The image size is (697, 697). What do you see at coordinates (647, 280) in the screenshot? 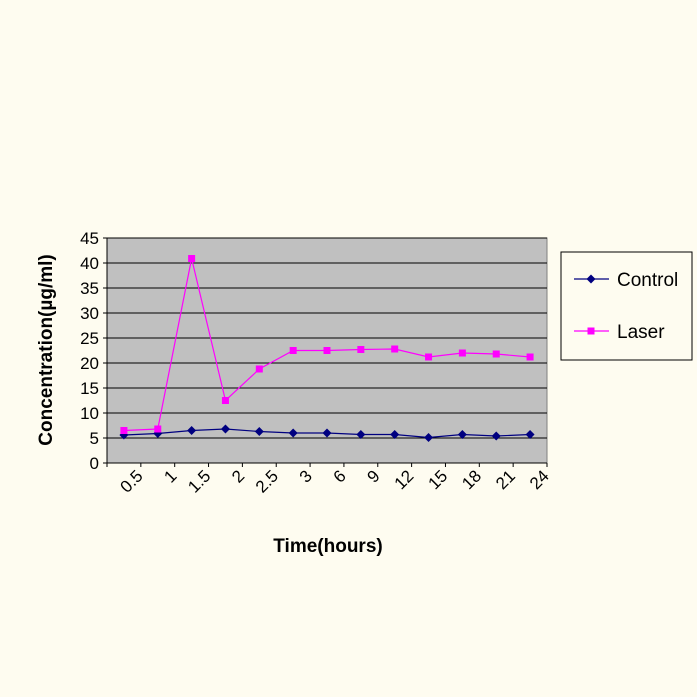
I see `legend-label-control: Control` at bounding box center [647, 280].